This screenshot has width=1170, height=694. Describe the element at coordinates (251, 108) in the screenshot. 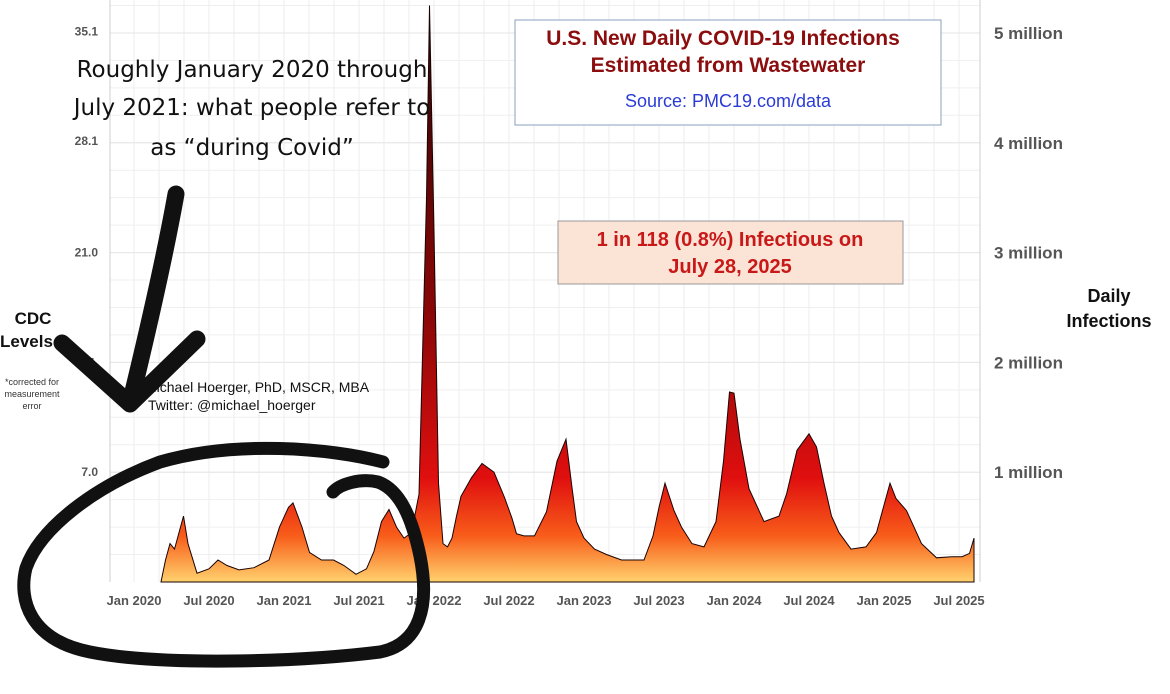

I see `handwritten-note-line2: July 2021: what people refer to` at that location.